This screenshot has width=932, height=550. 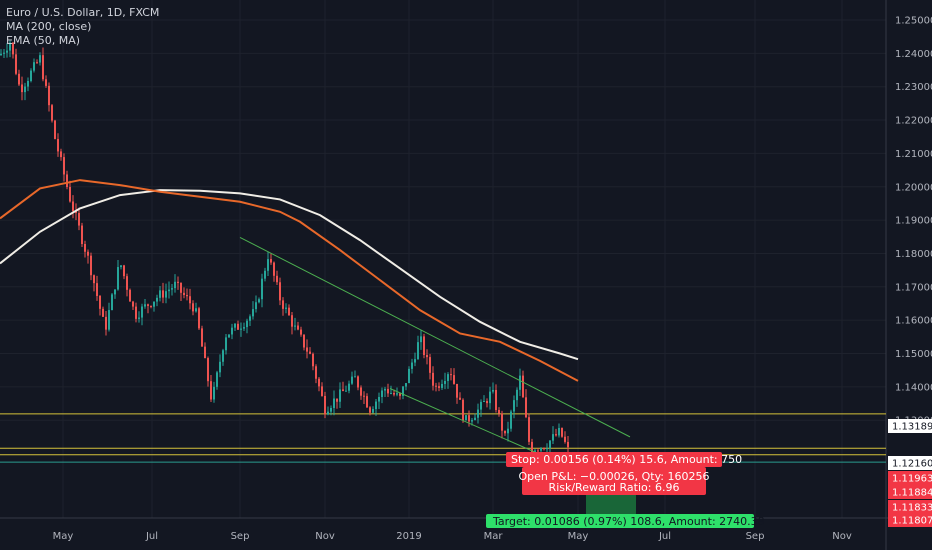 I want to click on price-axis-label: 1.12160, so click(x=912, y=464).